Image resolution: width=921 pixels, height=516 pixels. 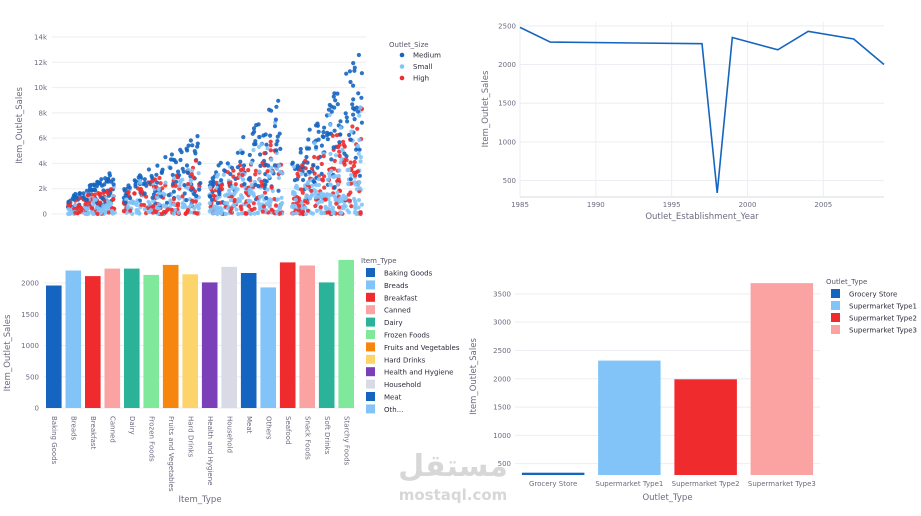 What do you see at coordinates (629, 417) in the screenshot?
I see `outlet-bar` at bounding box center [629, 417].